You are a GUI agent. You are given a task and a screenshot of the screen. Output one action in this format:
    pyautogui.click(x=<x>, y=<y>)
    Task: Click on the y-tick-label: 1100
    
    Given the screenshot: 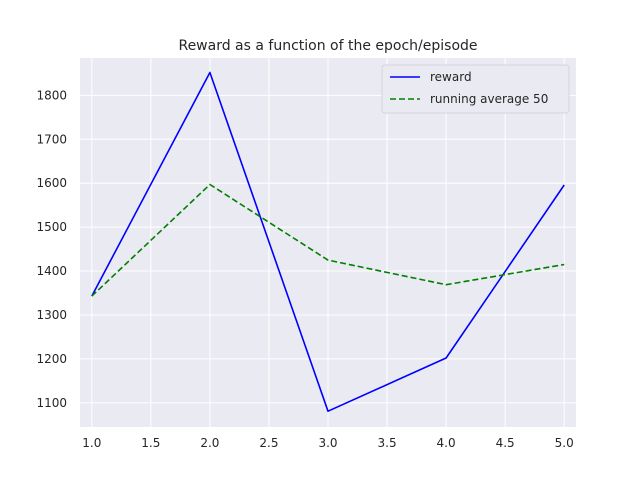 What is the action you would take?
    pyautogui.click(x=51, y=403)
    